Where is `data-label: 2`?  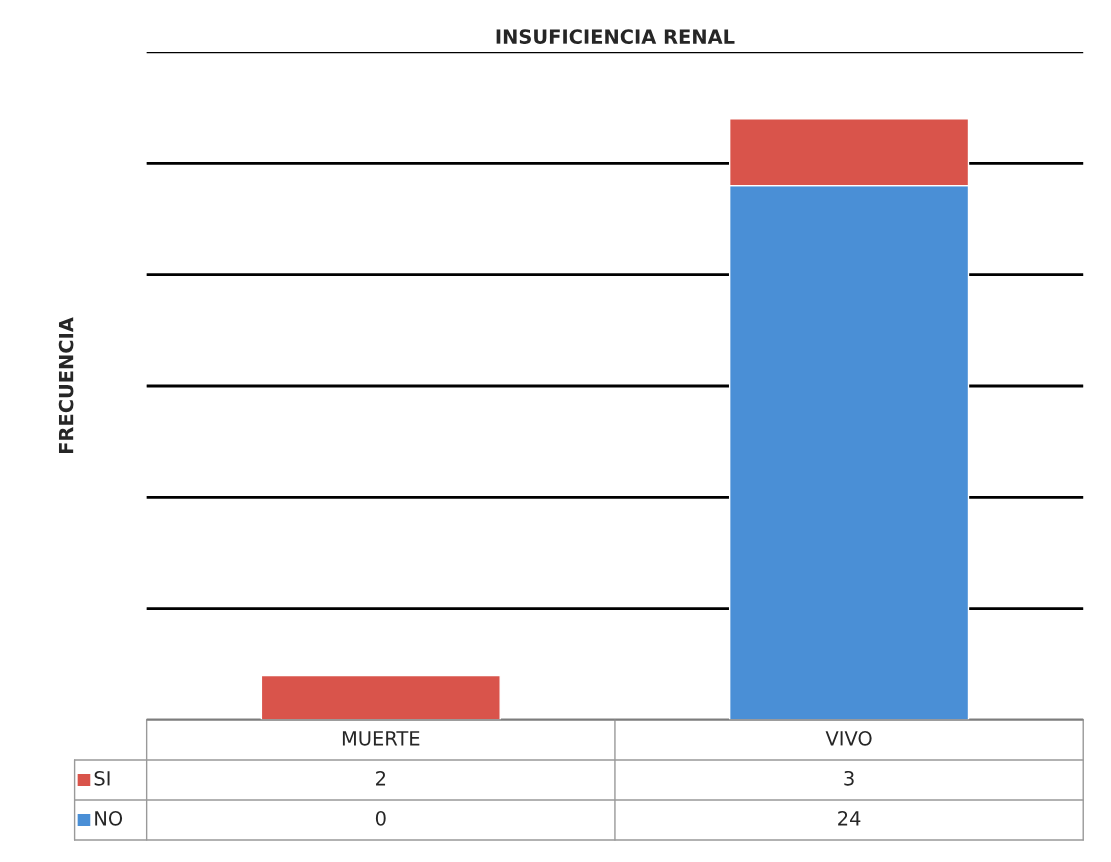
data-label: 2 is located at coordinates (381, 778).